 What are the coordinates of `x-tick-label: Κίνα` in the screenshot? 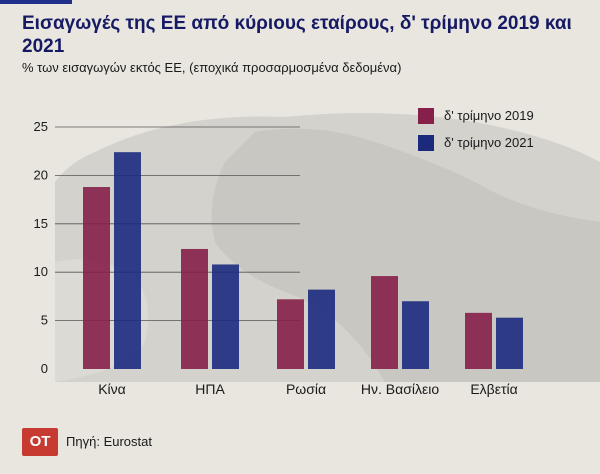 It's located at (112, 389).